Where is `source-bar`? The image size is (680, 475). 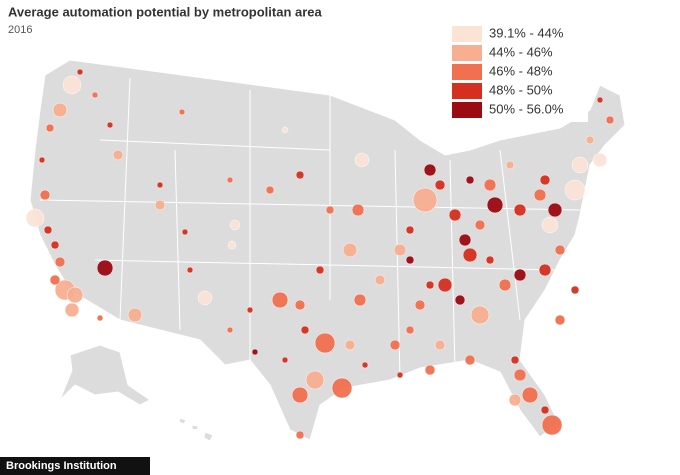 source-bar is located at coordinates (75, 466).